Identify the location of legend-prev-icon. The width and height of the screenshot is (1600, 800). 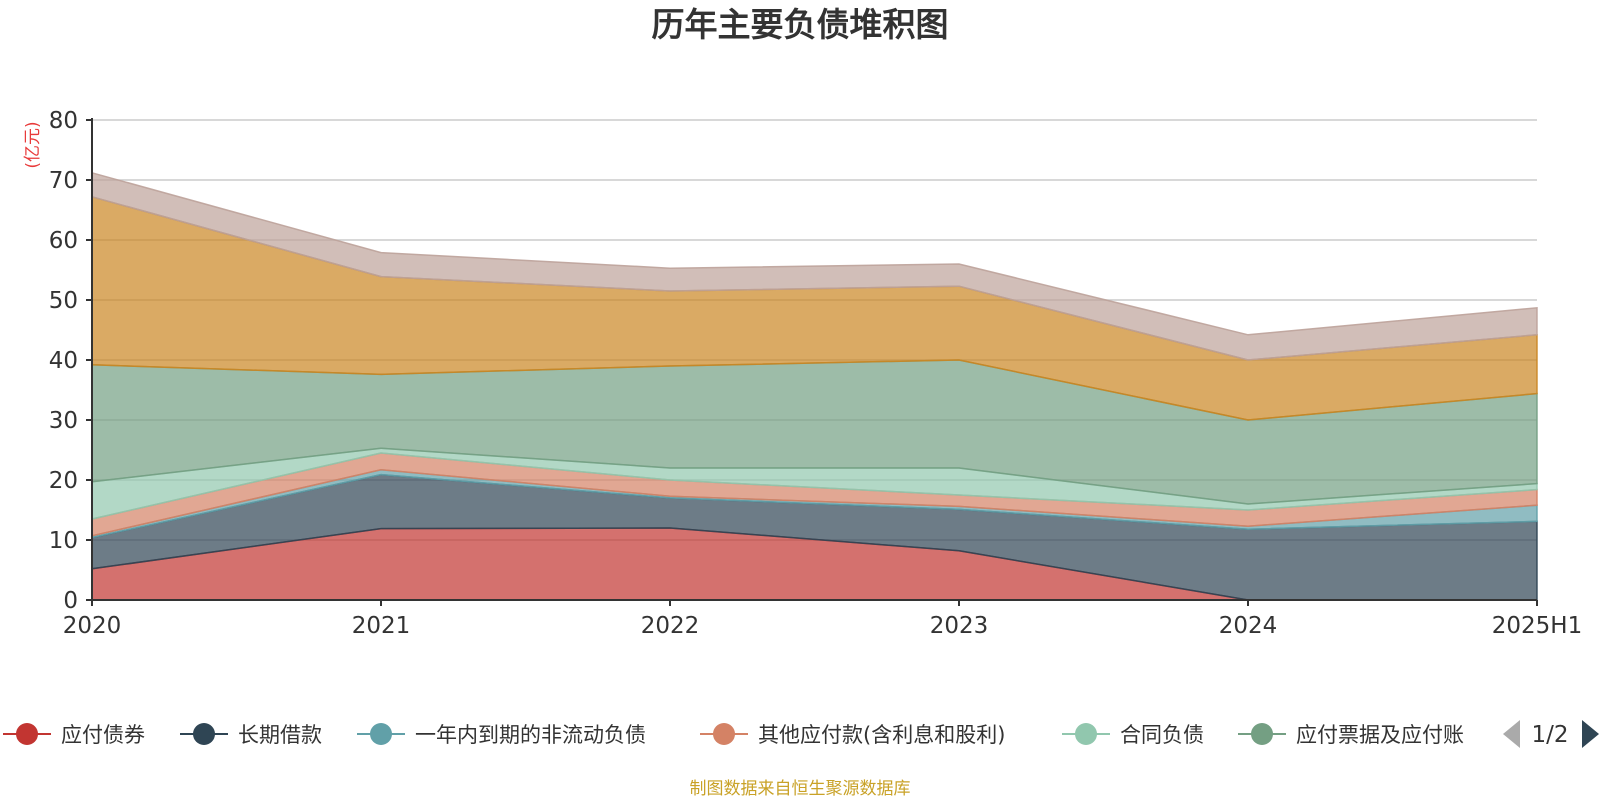
(1511, 734).